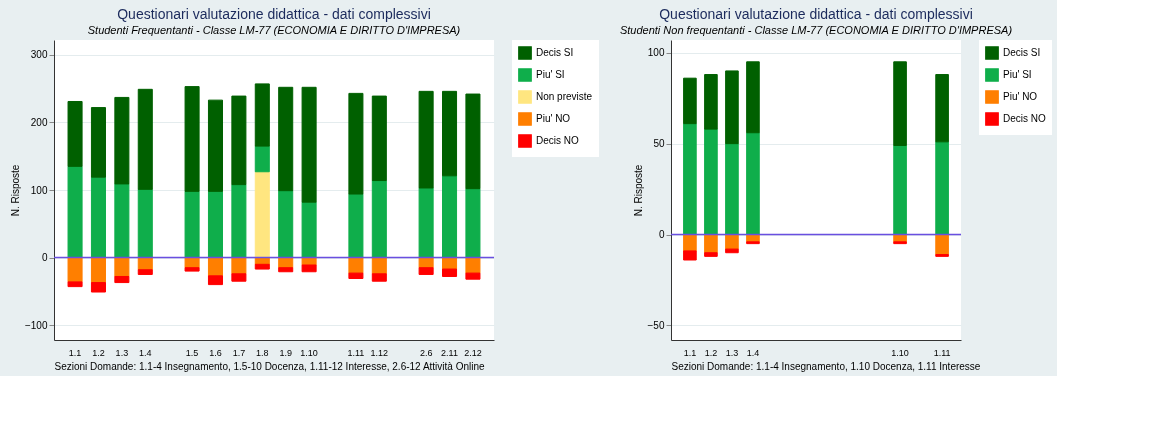 The image size is (1151, 424). I want to click on x-tick-label: 2.6, so click(426, 352).